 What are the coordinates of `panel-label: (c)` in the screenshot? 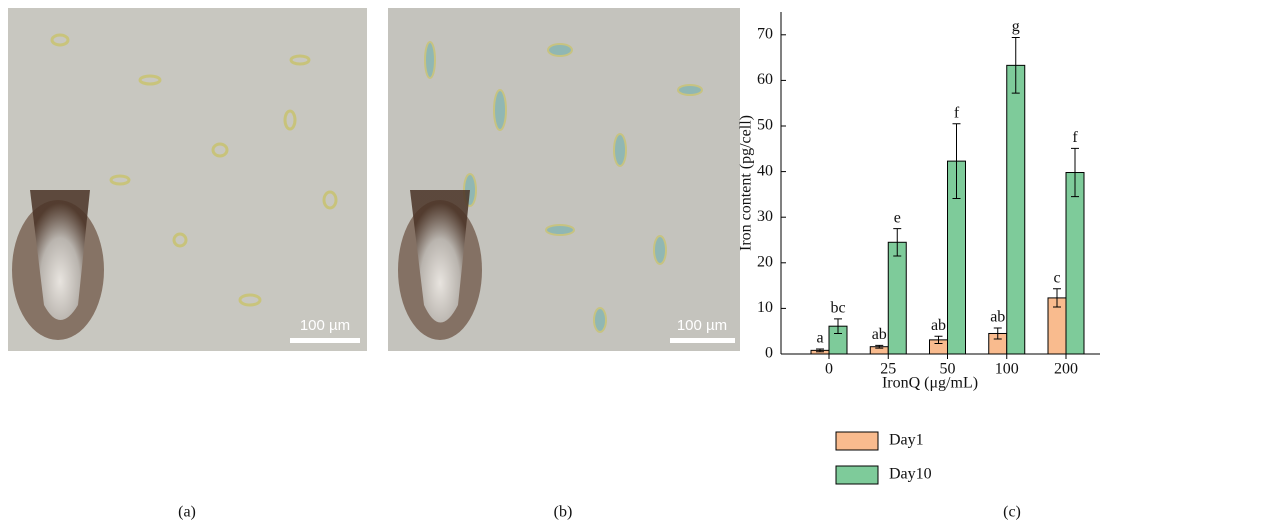 It's located at (1012, 512).